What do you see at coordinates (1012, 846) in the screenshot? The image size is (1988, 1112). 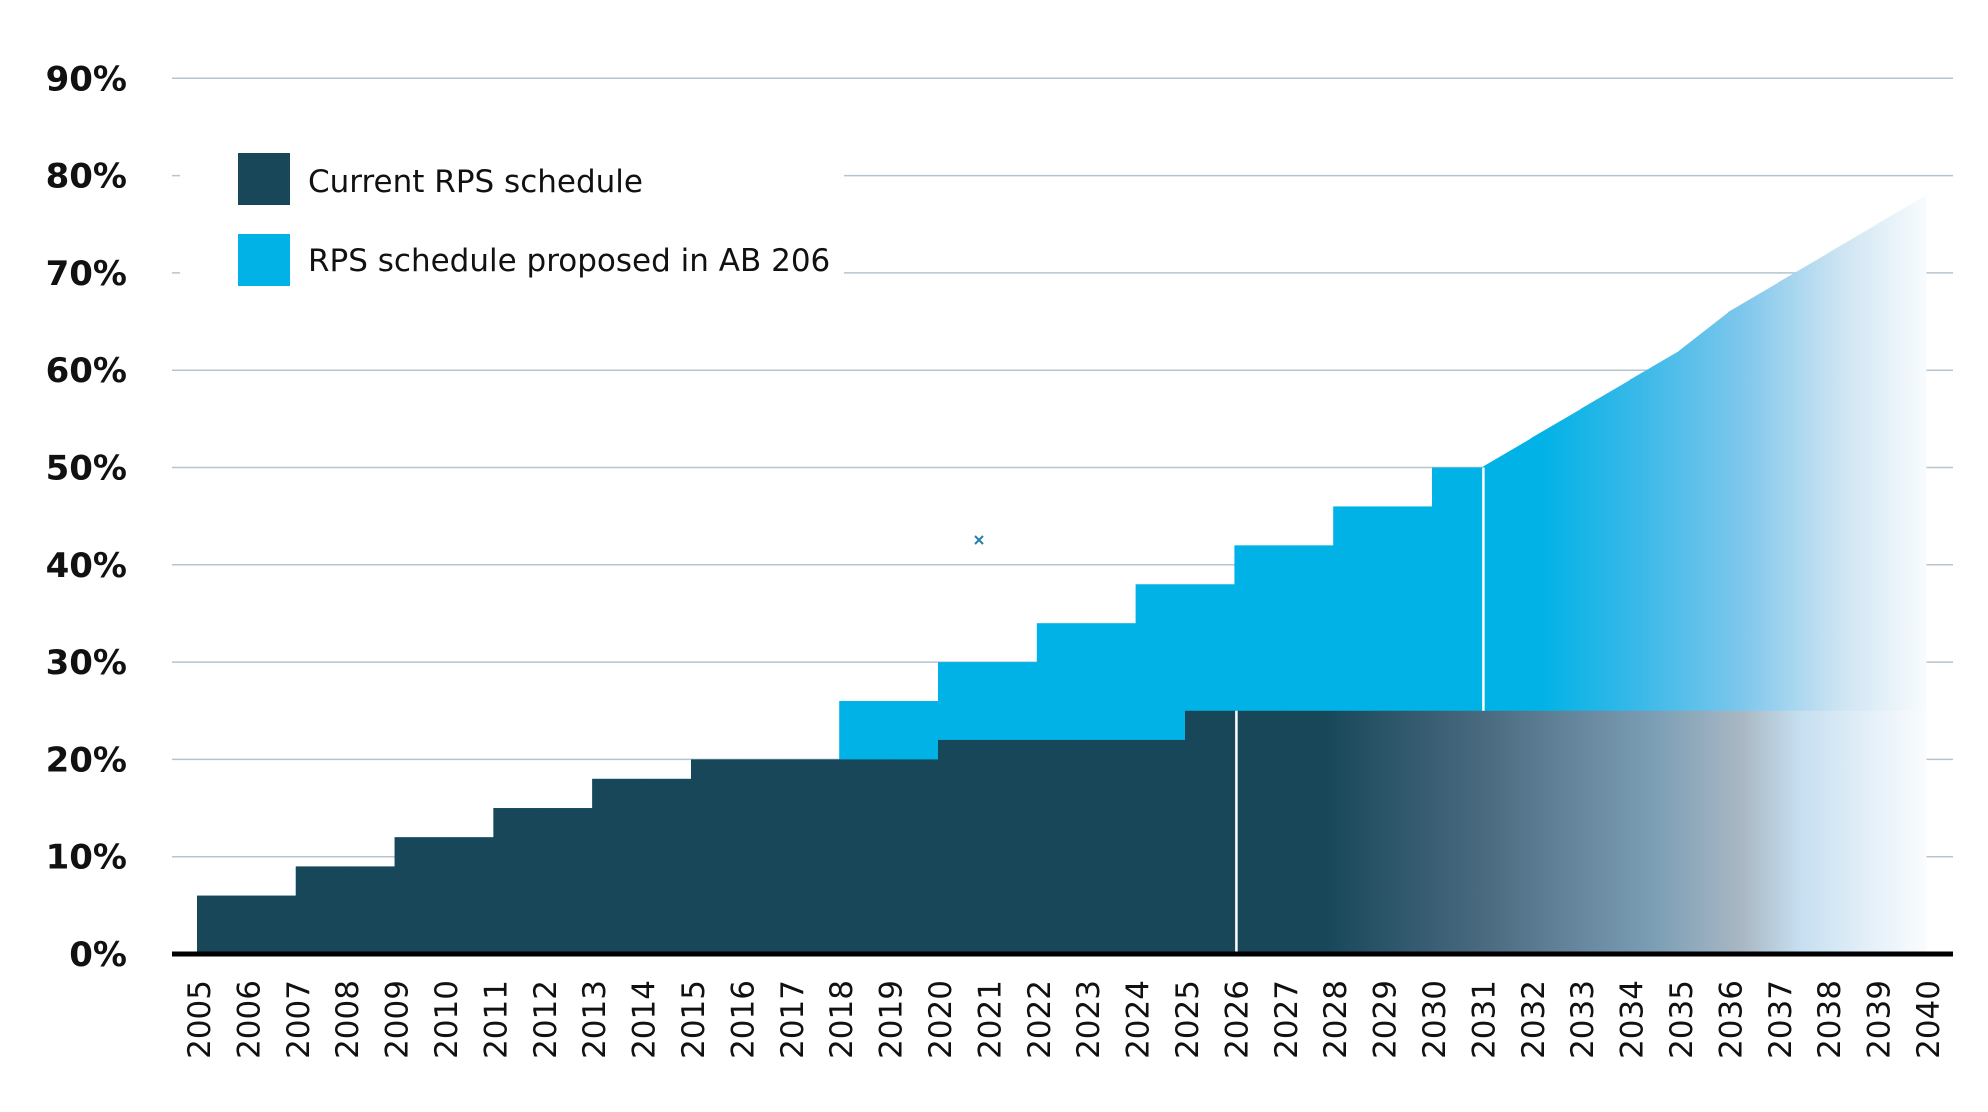 I see `current-mark-2021` at bounding box center [1012, 846].